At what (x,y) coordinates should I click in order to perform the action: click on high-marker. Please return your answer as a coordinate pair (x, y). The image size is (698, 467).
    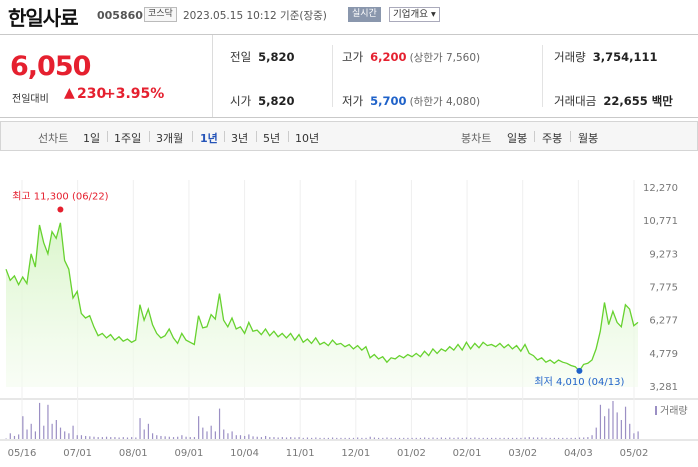
    Looking at the image, I should click on (60, 209).